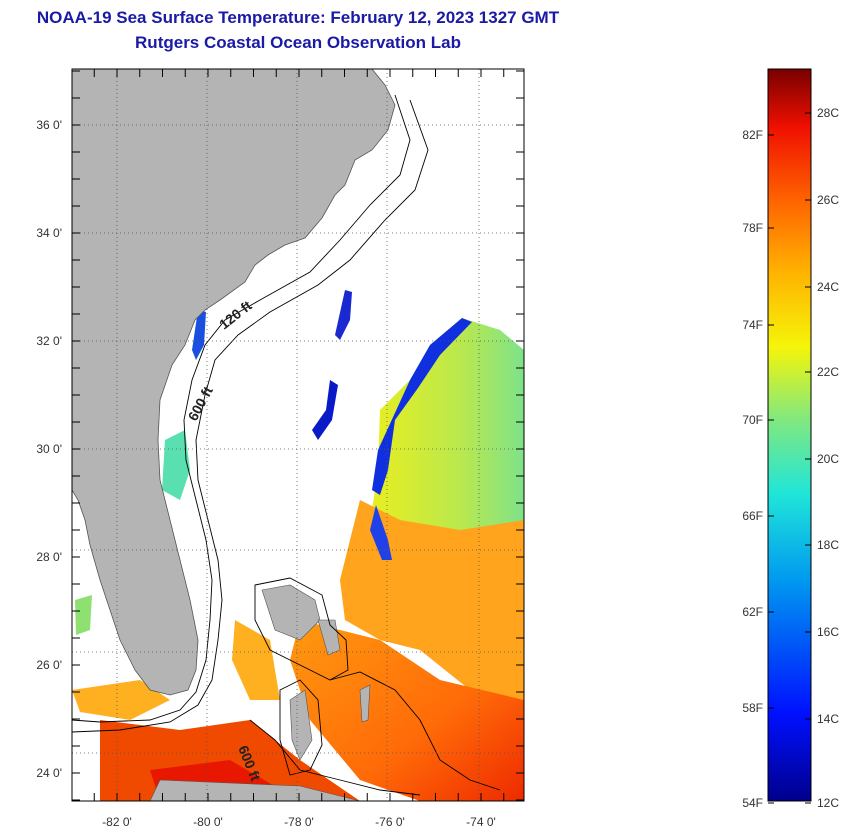 This screenshot has width=849, height=832. I want to click on colorbar-c-label: 28C, so click(828, 113).